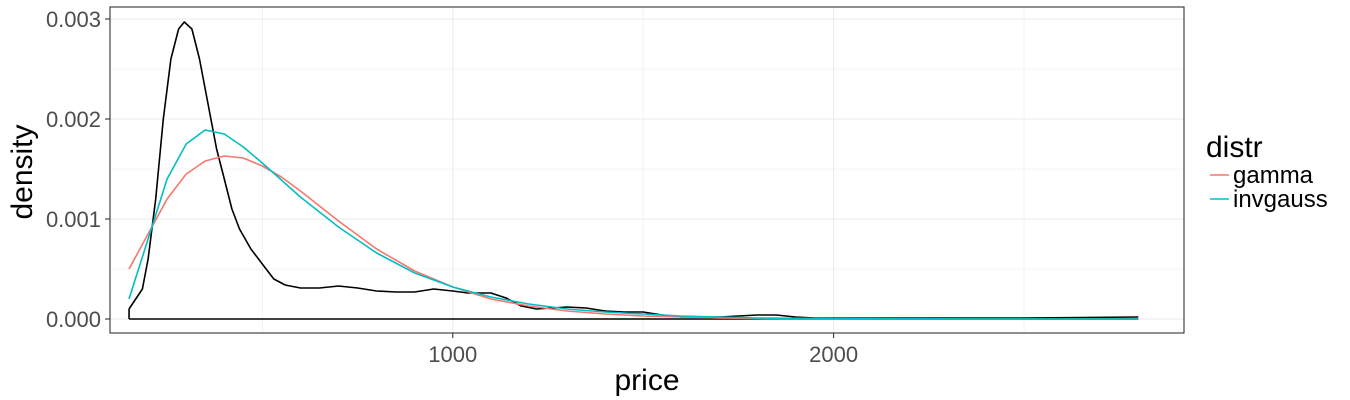  Describe the element at coordinates (1234, 147) in the screenshot. I see `legend-title: distr` at that location.